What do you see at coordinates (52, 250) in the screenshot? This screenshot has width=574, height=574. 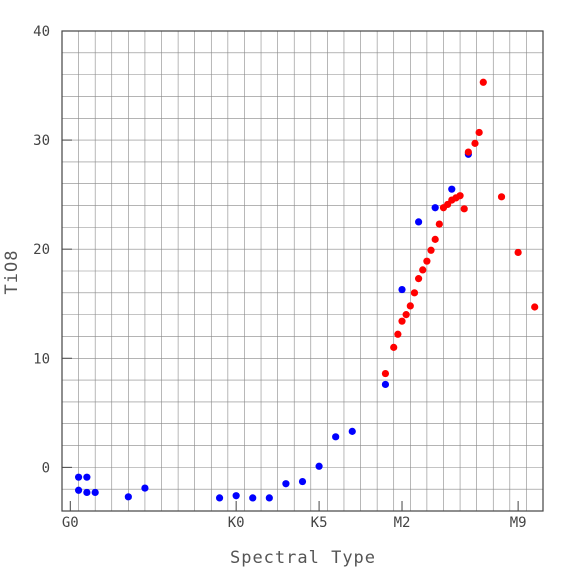 I see `y-axis-ticks: 0 10 20 30 40` at bounding box center [52, 250].